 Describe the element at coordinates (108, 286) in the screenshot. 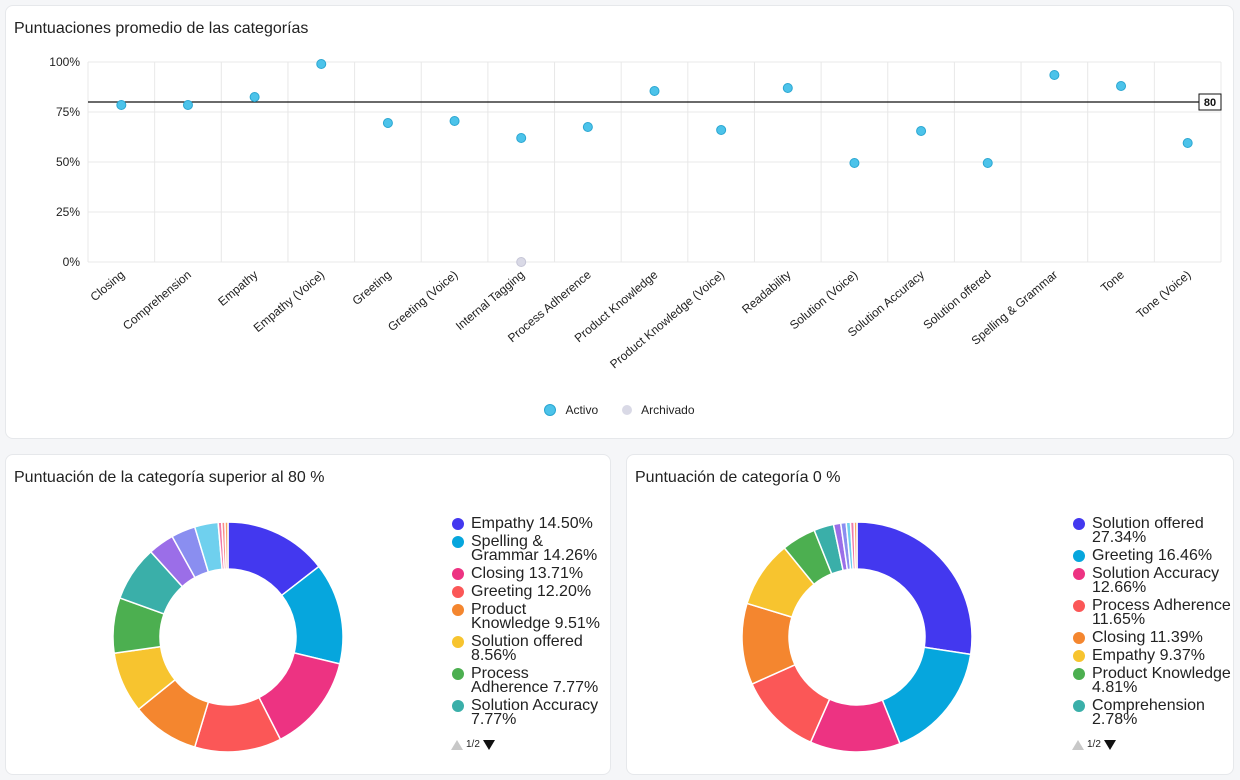

I see `x-tick-label: Closing` at that location.